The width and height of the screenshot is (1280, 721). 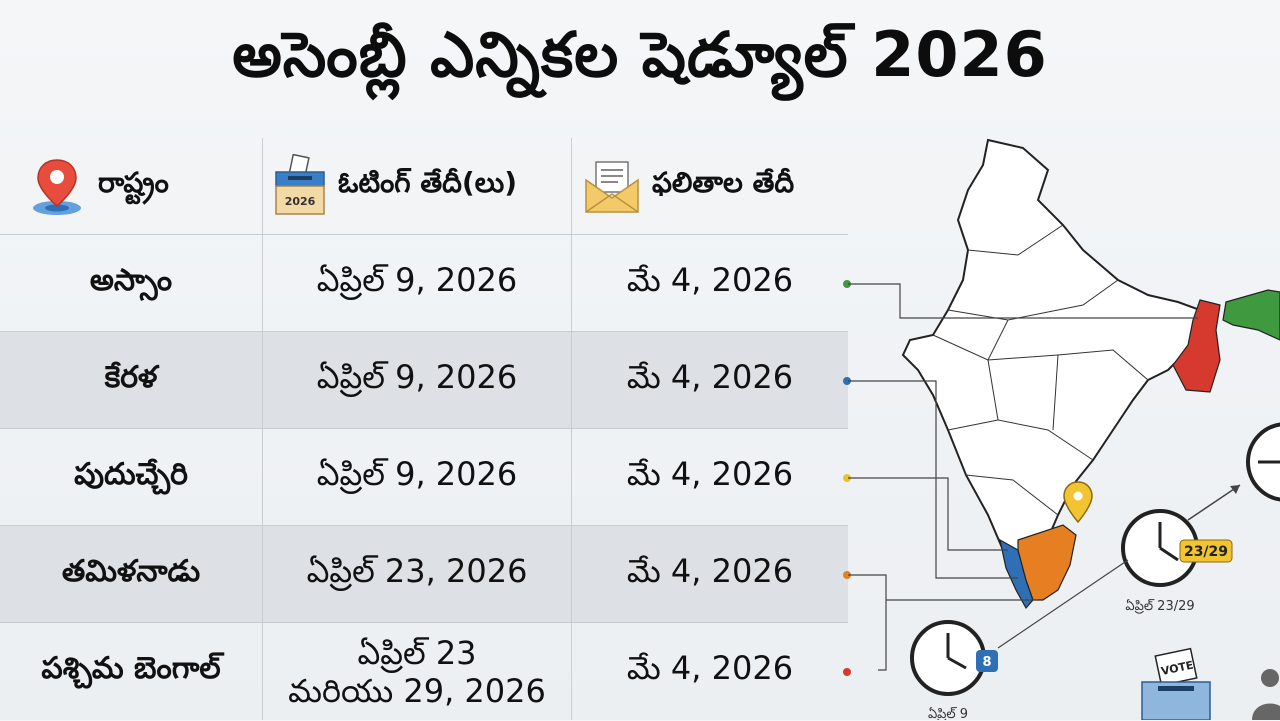 I want to click on header-voting: 2026 ఓటింగ్ తేదీ(లు), so click(x=422, y=186).